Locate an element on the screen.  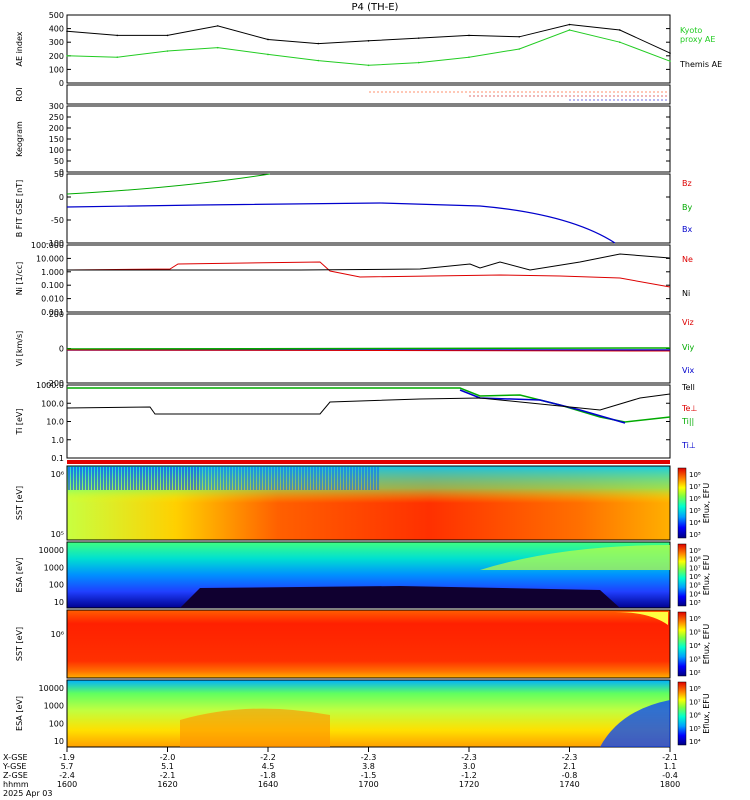
velocity-viy-trace is located at coordinates (368, 348).